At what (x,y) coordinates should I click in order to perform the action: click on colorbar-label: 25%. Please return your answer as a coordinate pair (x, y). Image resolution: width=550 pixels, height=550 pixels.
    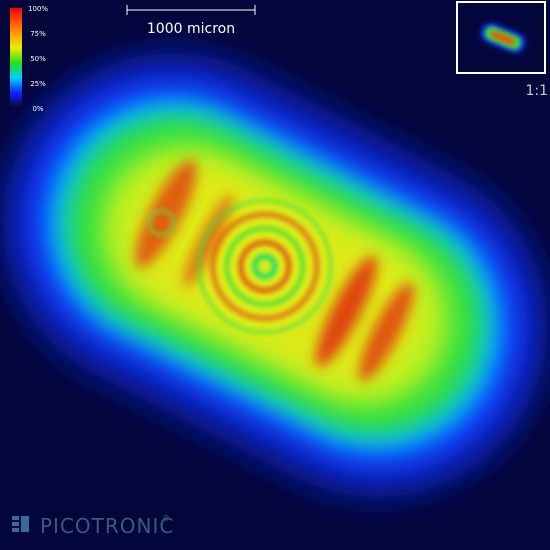
    Looking at the image, I should click on (38, 84).